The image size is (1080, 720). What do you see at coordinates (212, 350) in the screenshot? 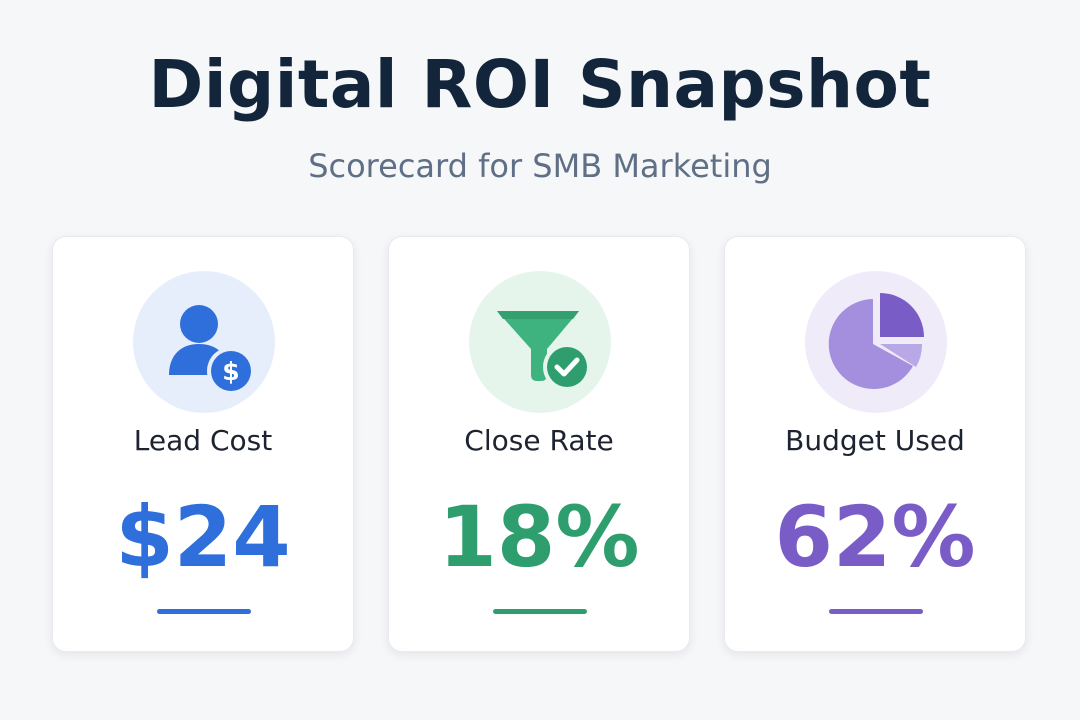
I see `user-dollar-icon-graphic: $` at bounding box center [212, 350].